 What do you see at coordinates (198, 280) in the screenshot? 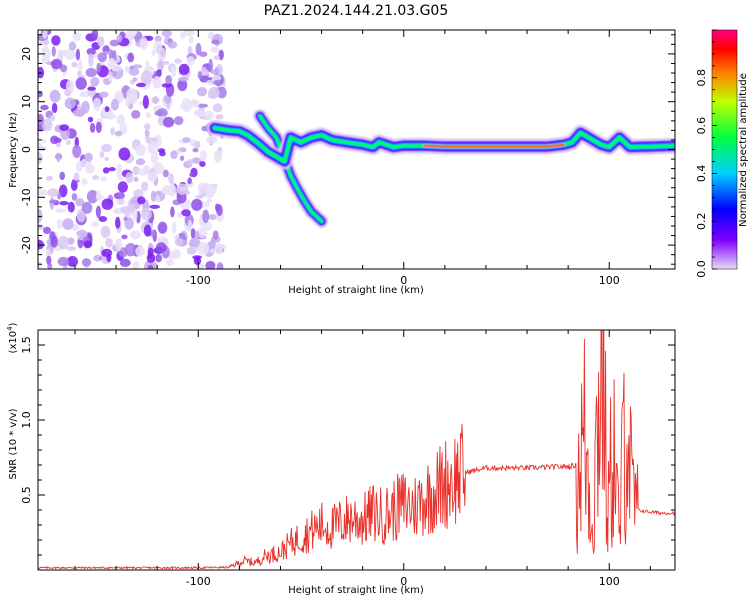
I see `spectrogram-x-tick-label: -100` at bounding box center [198, 280].